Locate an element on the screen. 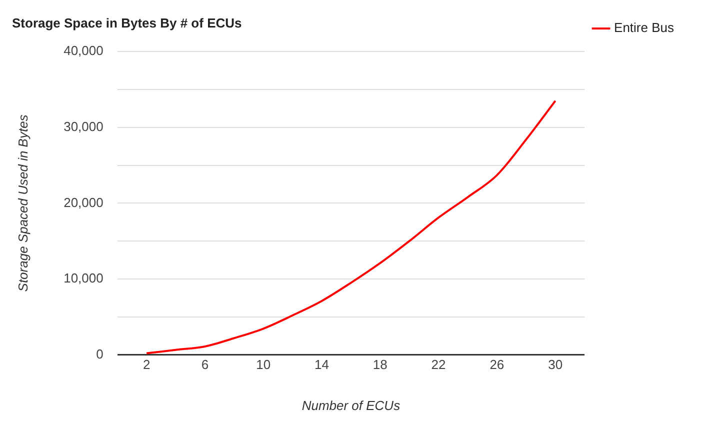 The image size is (702, 434). legend-label: Entire Bus is located at coordinates (644, 28).